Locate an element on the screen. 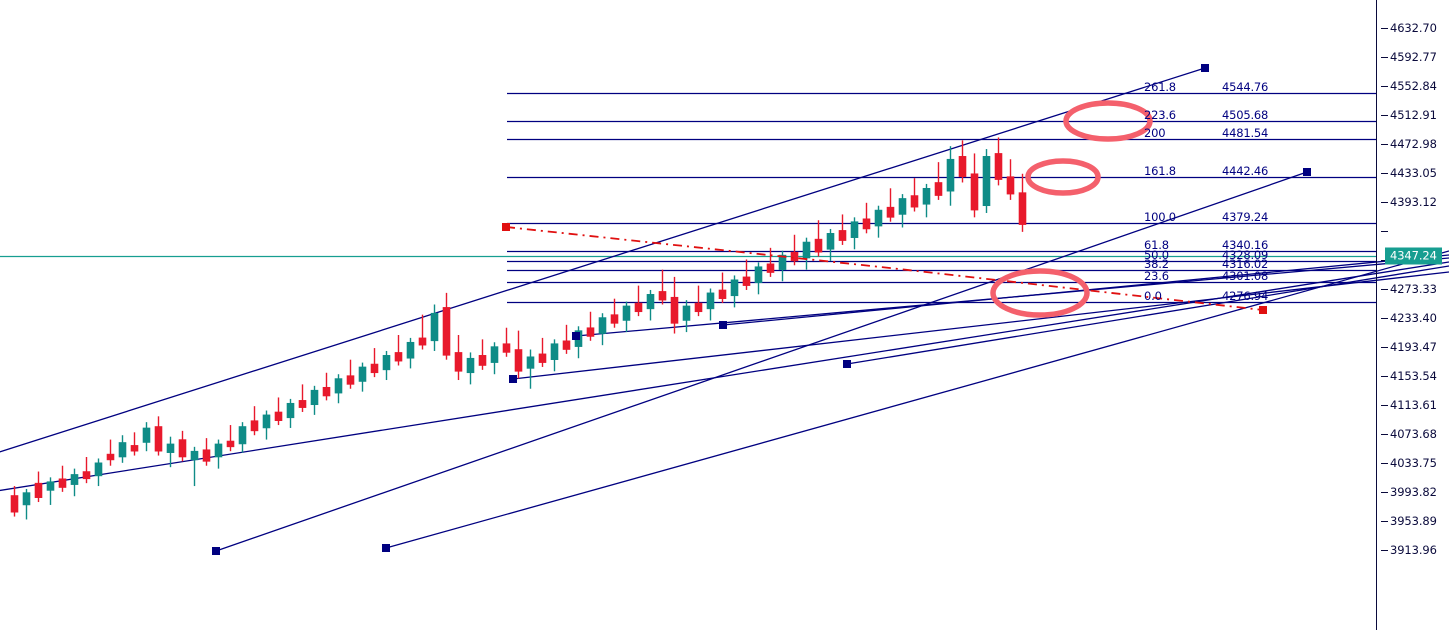 This screenshot has width=1449, height=630. price-axis-label: 4153.54 is located at coordinates (1413, 376).